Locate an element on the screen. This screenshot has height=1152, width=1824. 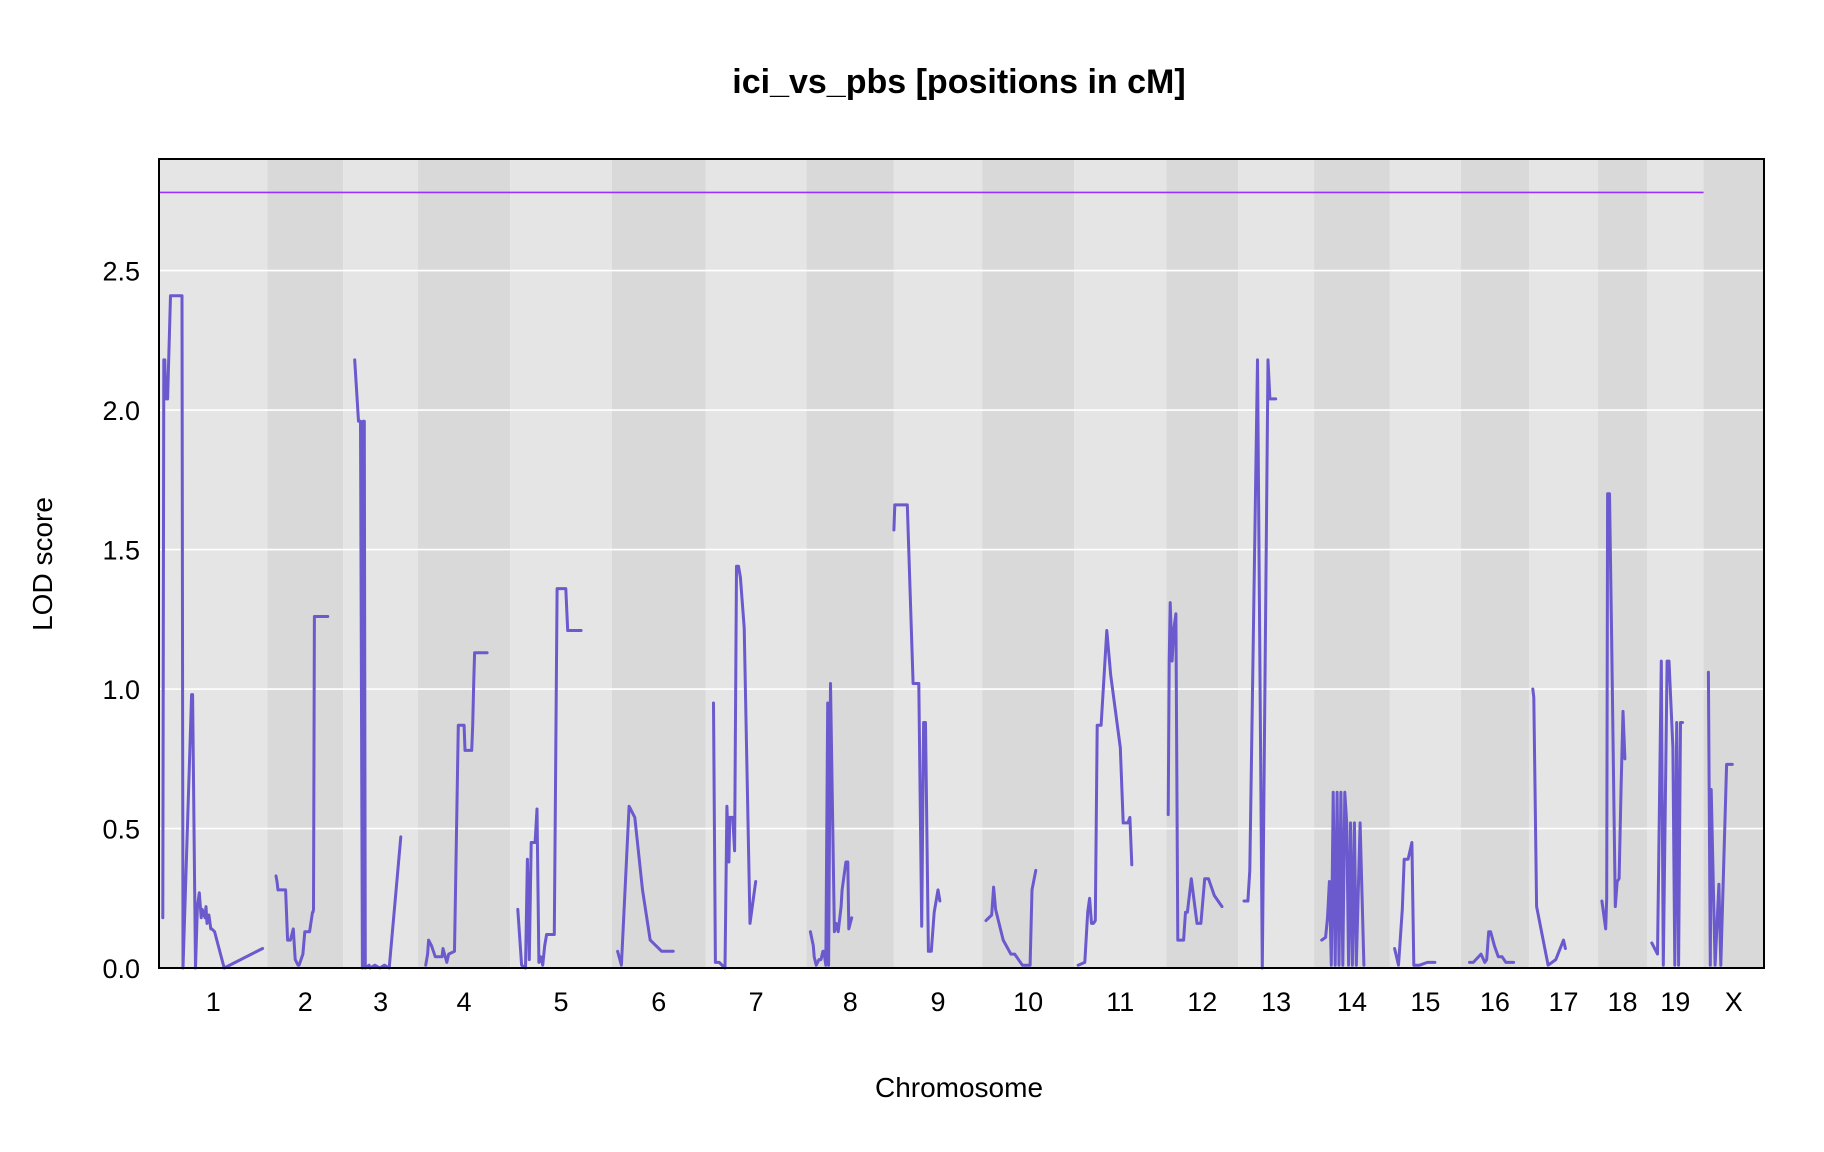
y-tick-labels: 0.0 0.5 1.0 1.5 2.0 2.5 is located at coordinates (121, 620).